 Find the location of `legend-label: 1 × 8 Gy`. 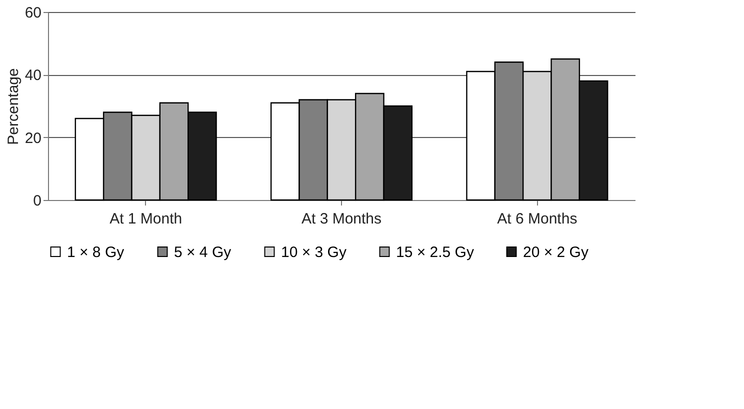

legend-label: 1 × 8 Gy is located at coordinates (96, 252).